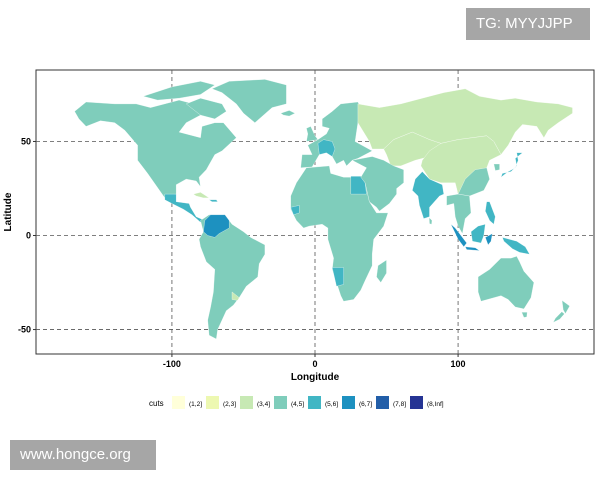  I want to click on y-tick-label: 0, so click(28, 236).